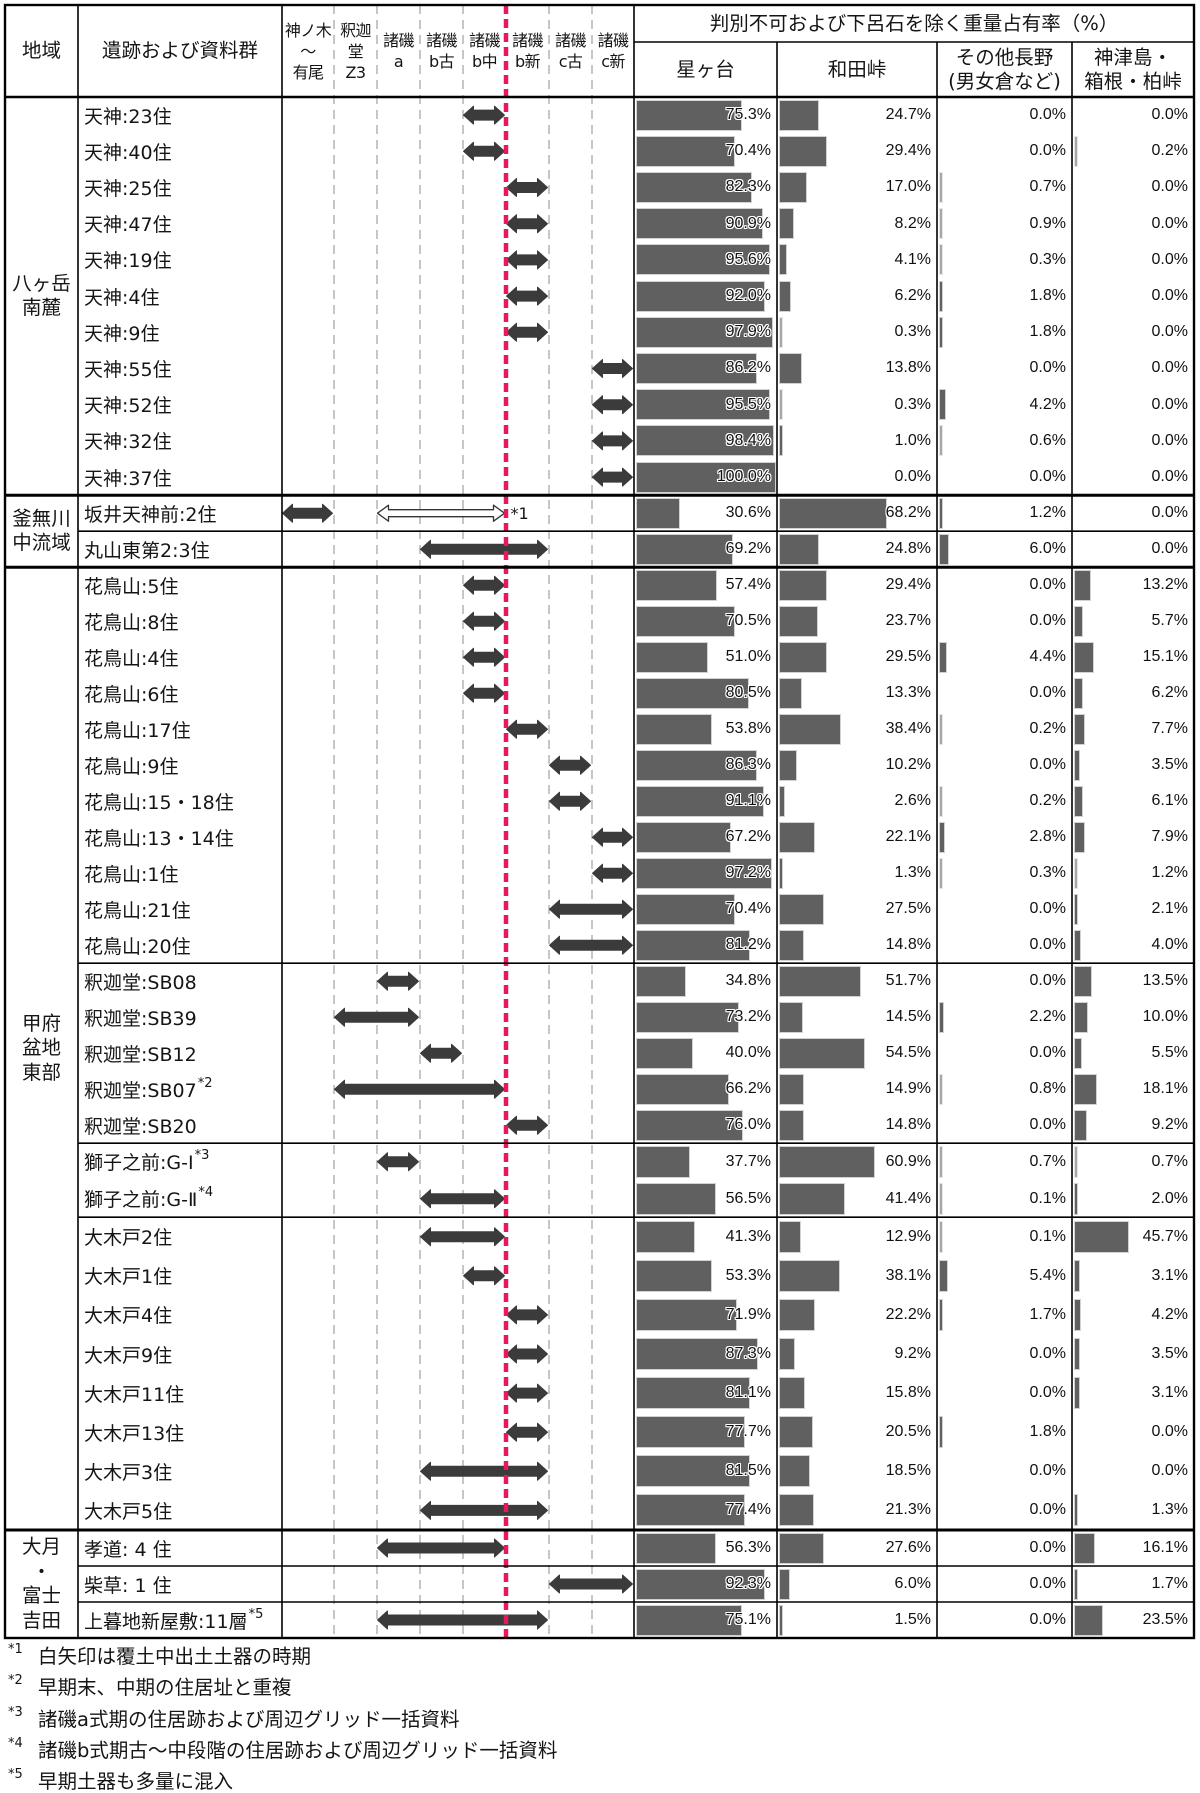  Describe the element at coordinates (442, 61) in the screenshot. I see `header-period-line: b古` at that location.